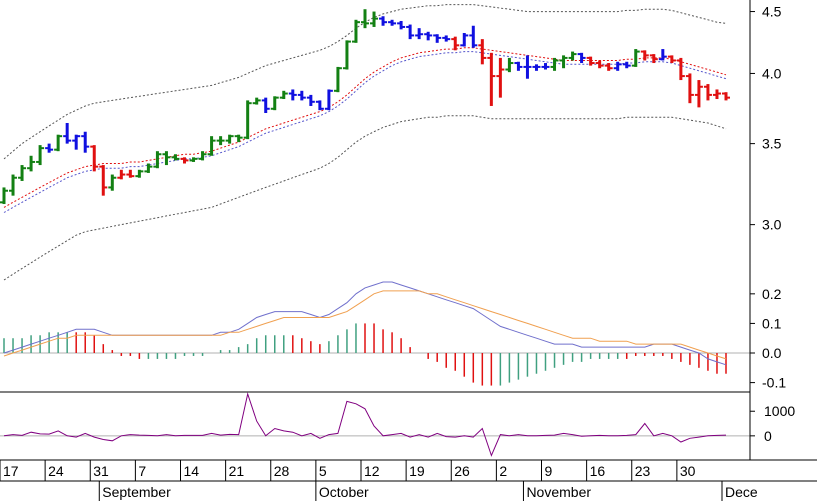  Describe the element at coordinates (282, 471) in the screenshot. I see `day-tick-label: 28` at that location.